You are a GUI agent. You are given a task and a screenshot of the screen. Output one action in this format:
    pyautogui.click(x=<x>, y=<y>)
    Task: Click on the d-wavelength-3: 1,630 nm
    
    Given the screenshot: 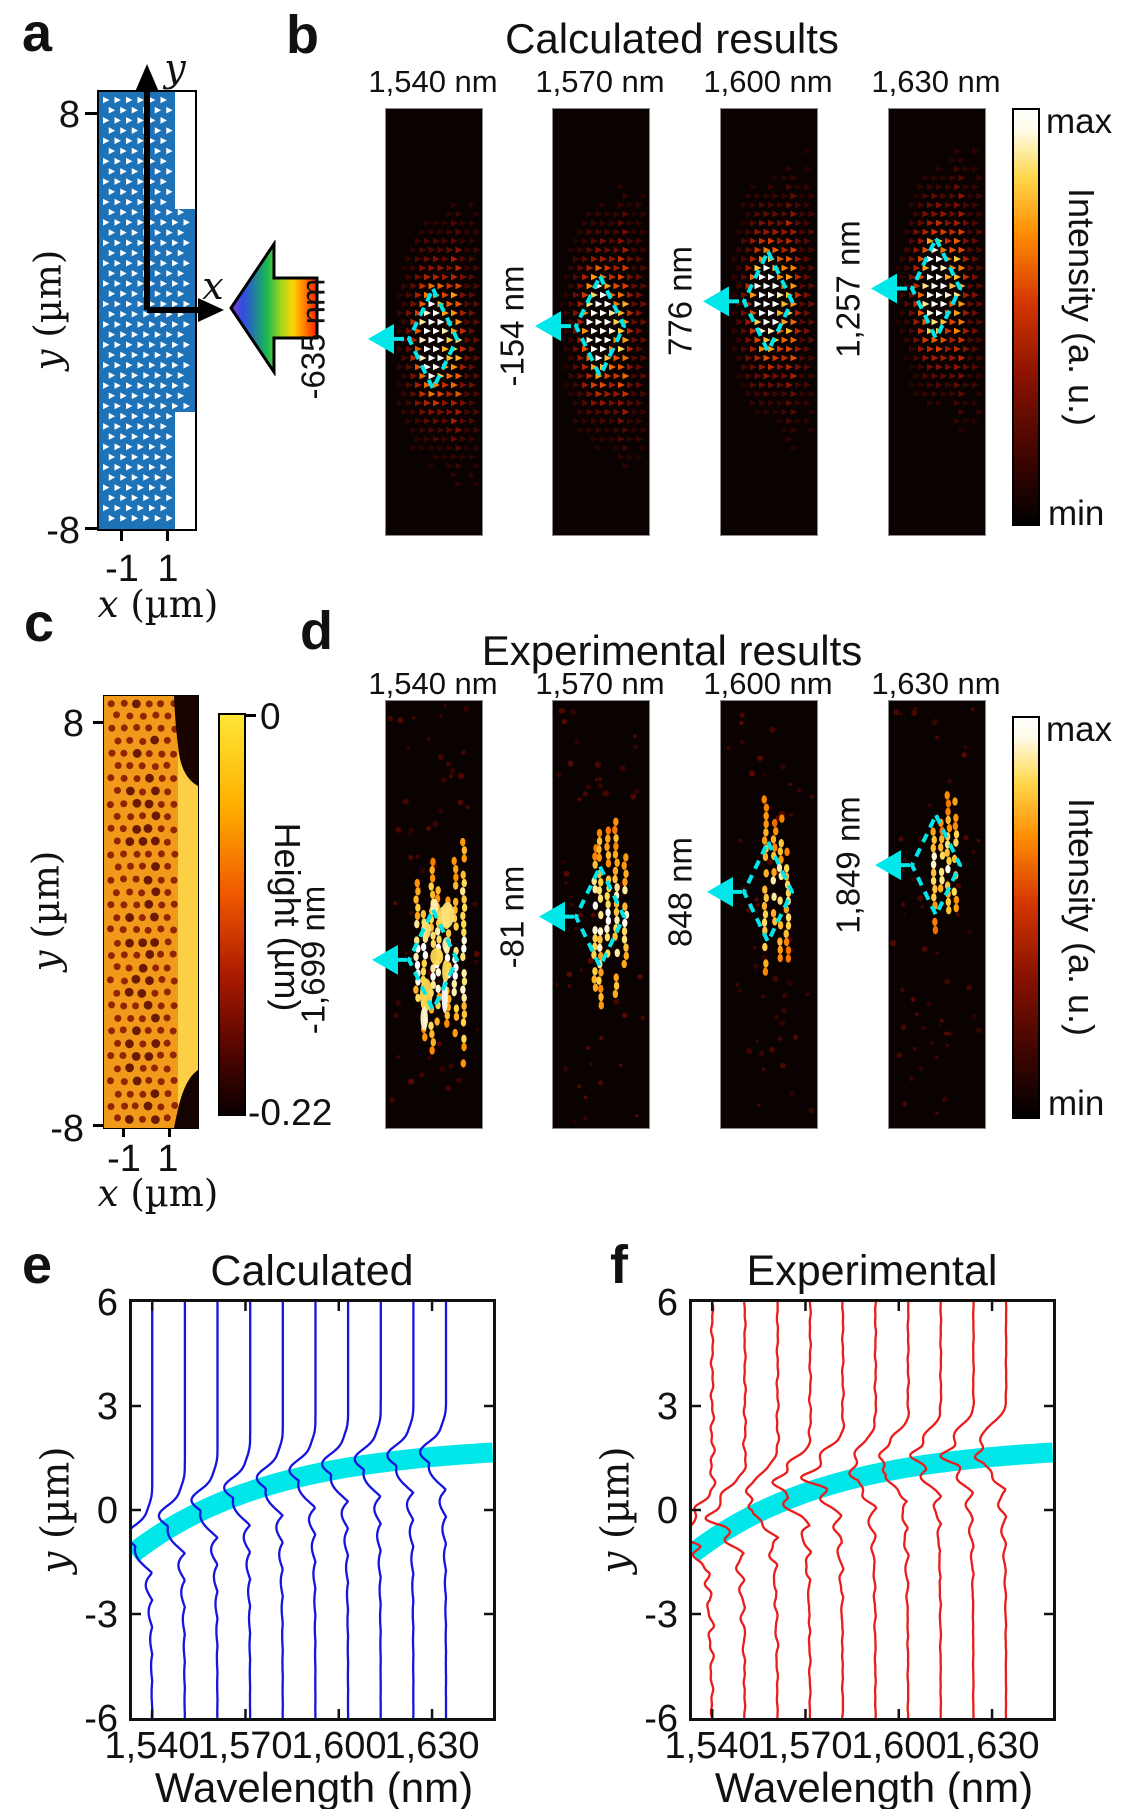 What is the action you would take?
    pyautogui.click(x=936, y=683)
    